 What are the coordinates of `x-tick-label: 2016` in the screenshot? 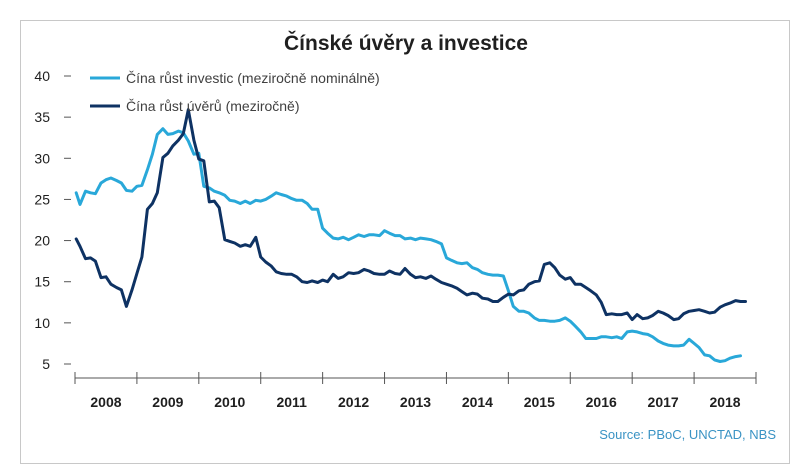 It's located at (601, 402).